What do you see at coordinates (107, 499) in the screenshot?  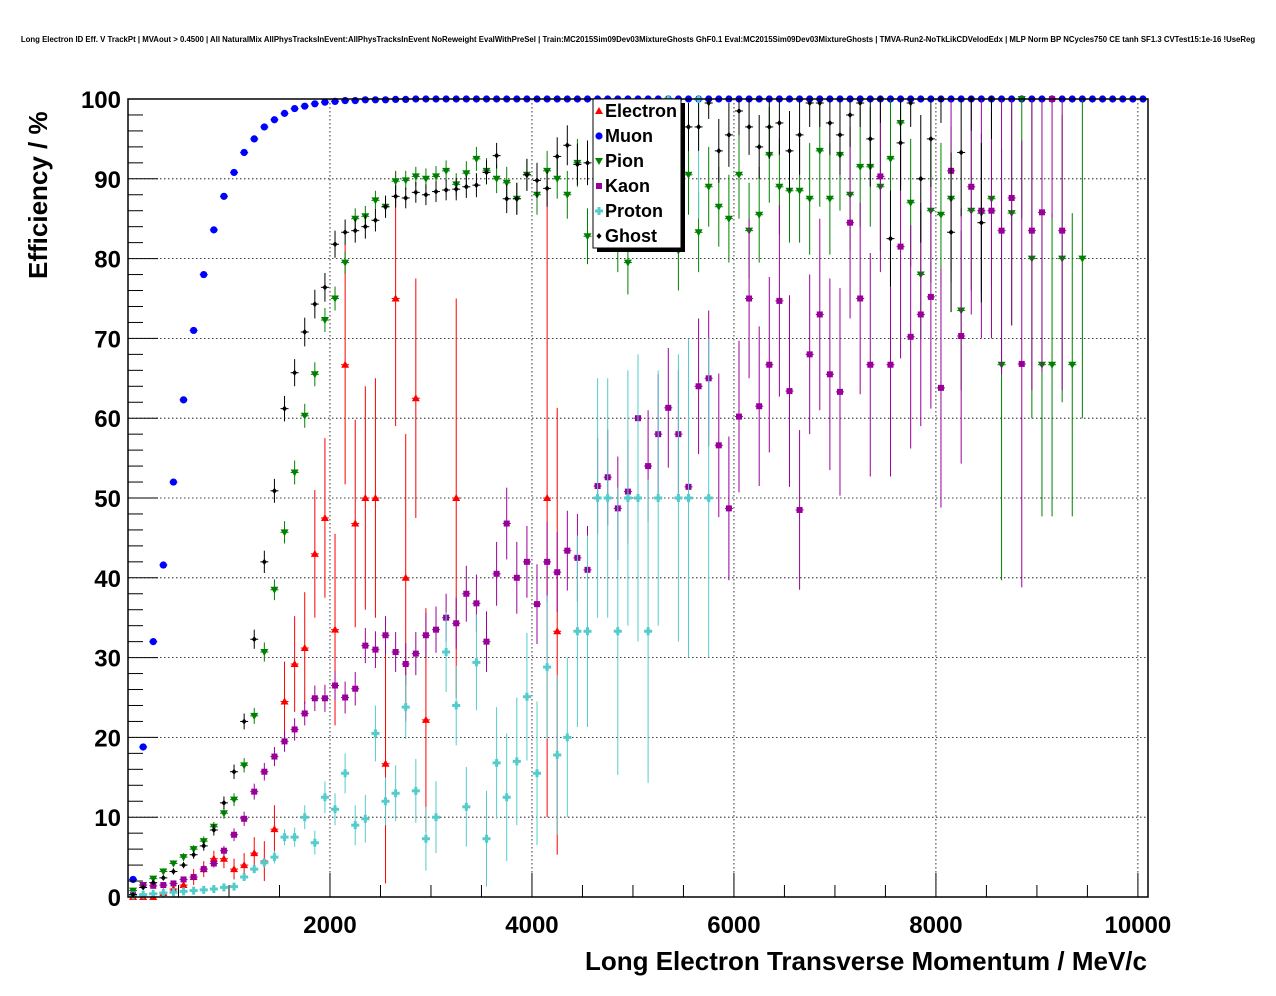 I see `y-tick-label: 50` at bounding box center [107, 499].